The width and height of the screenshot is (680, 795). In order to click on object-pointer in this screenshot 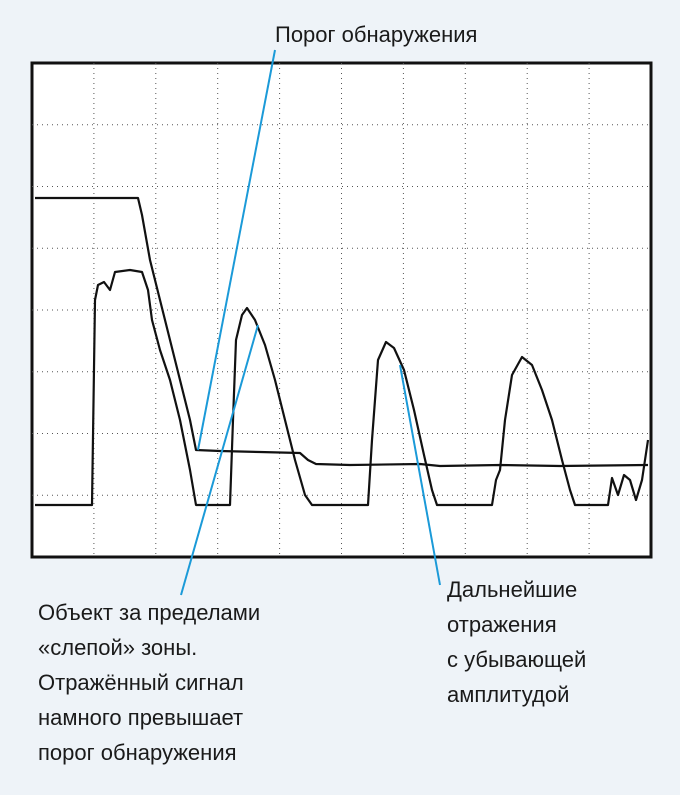, I will do `click(219, 460)`.